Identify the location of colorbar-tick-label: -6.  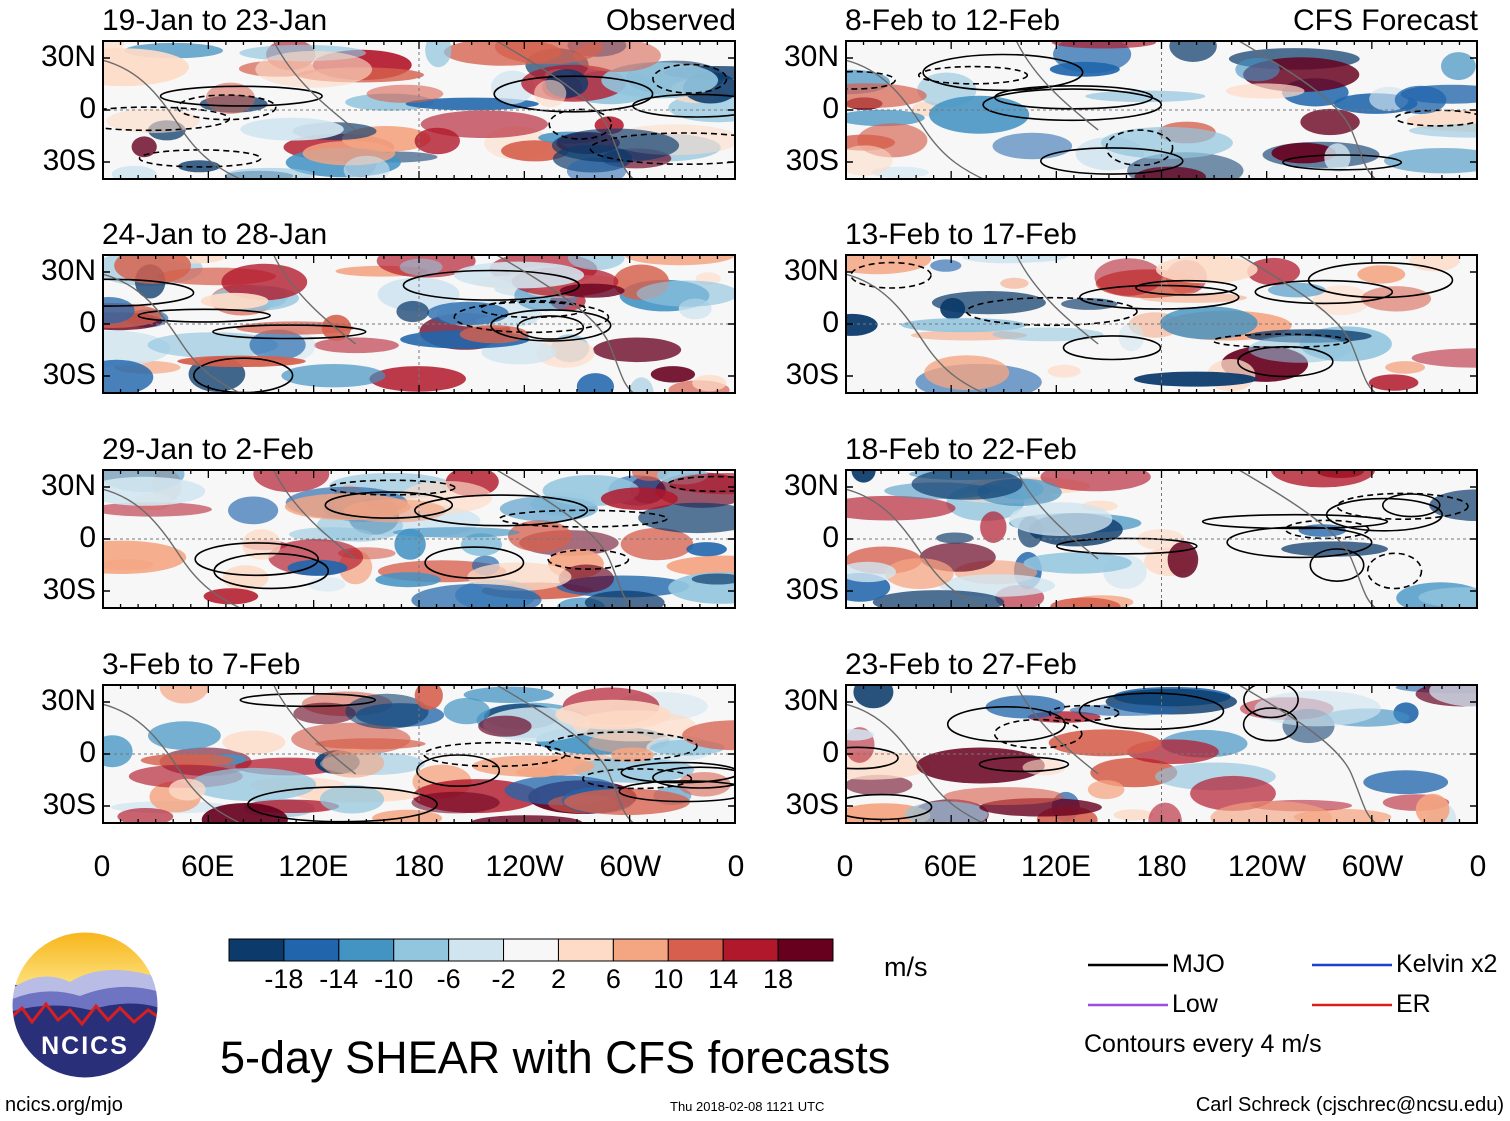
(448, 979).